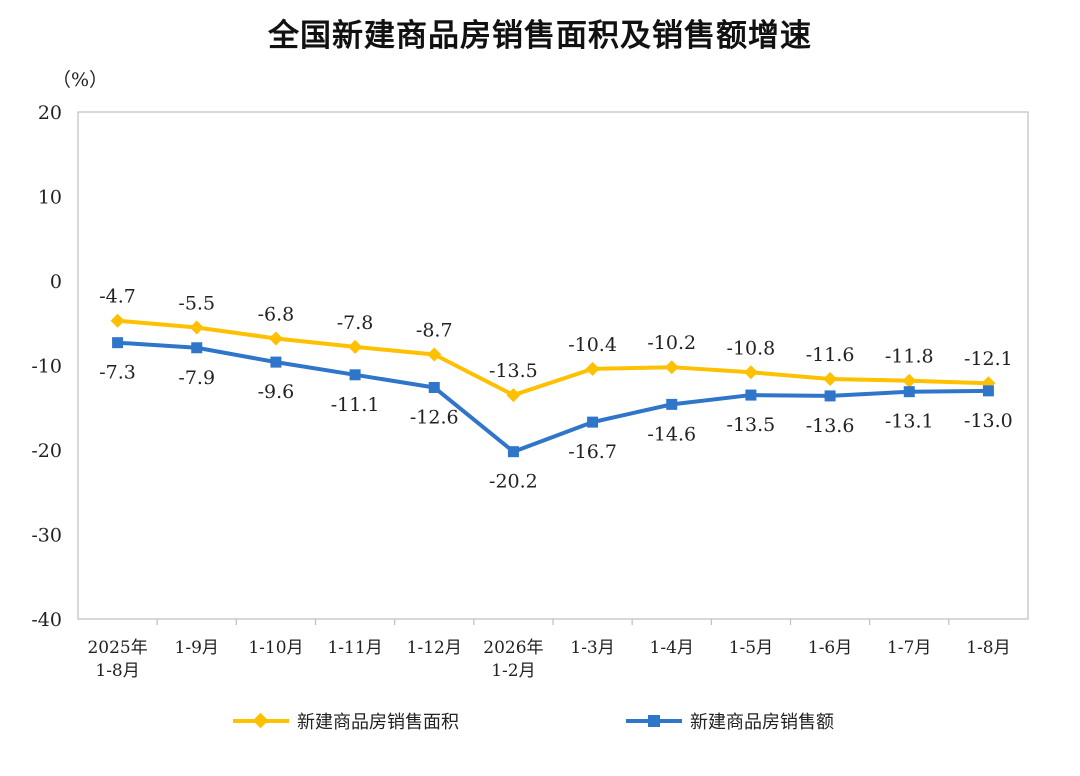 The width and height of the screenshot is (1080, 776). I want to click on data-label: -11.1, so click(355, 405).